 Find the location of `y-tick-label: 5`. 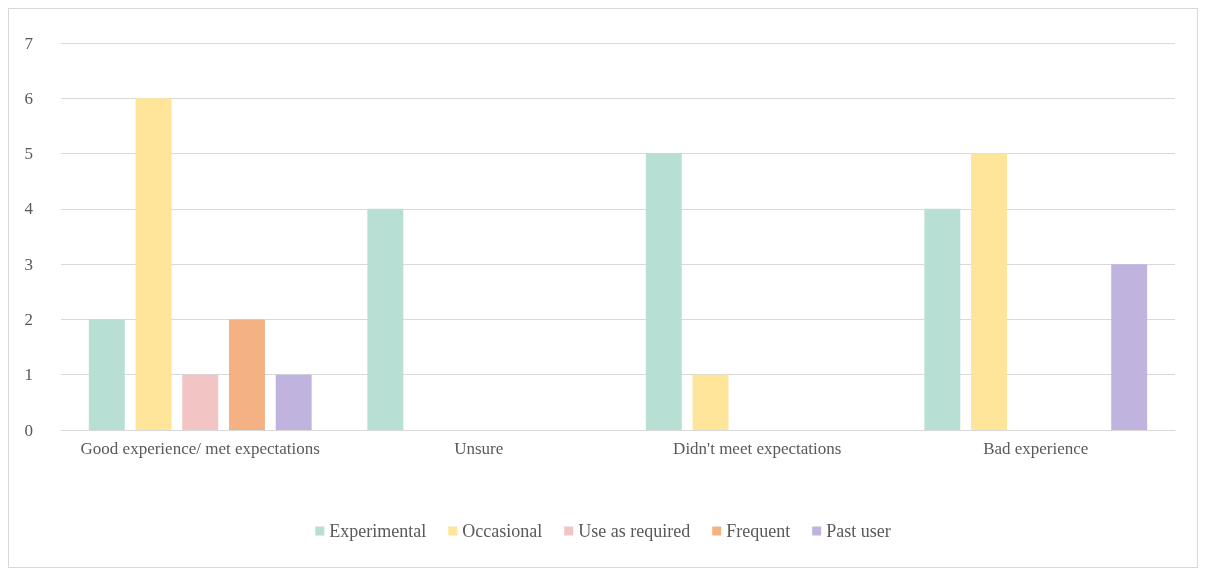

y-tick-label: 5 is located at coordinates (28, 154).